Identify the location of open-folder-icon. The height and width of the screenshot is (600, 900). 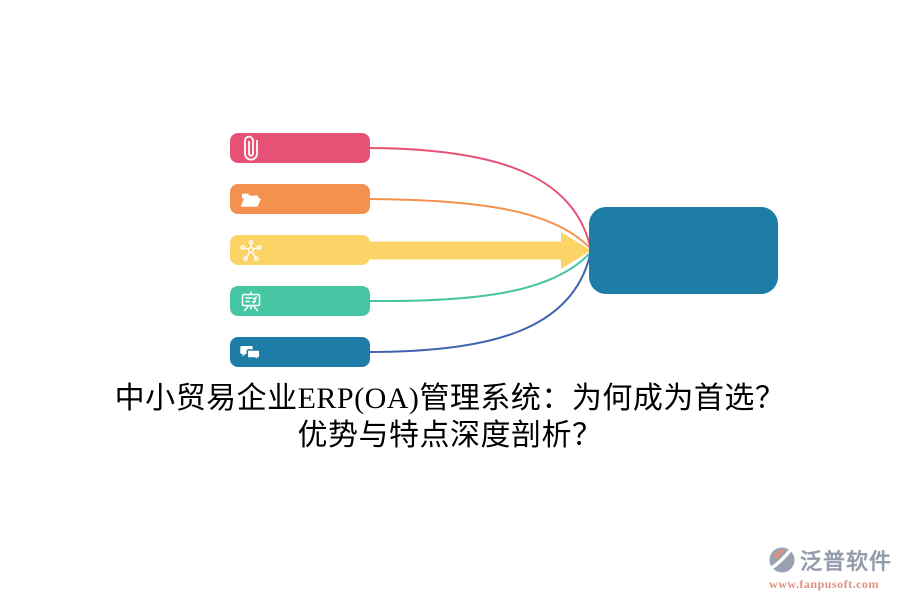
(250, 200).